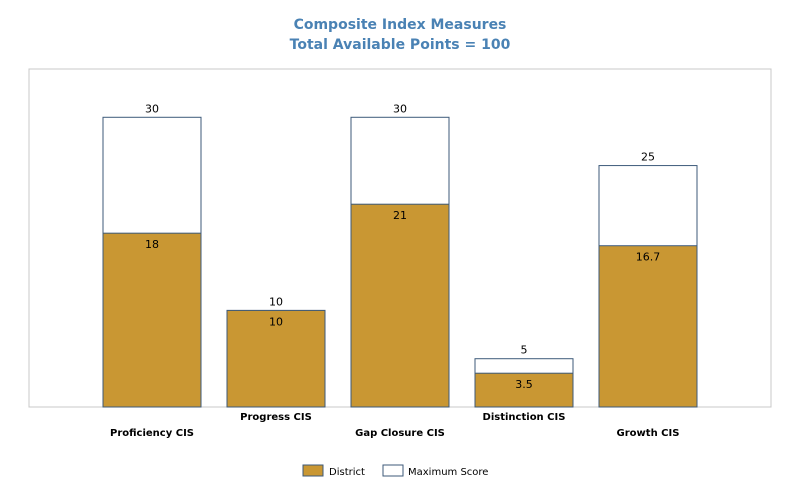 The image size is (800, 500). What do you see at coordinates (276, 301) in the screenshot?
I see `data-label-maximum-score: 10` at bounding box center [276, 301].